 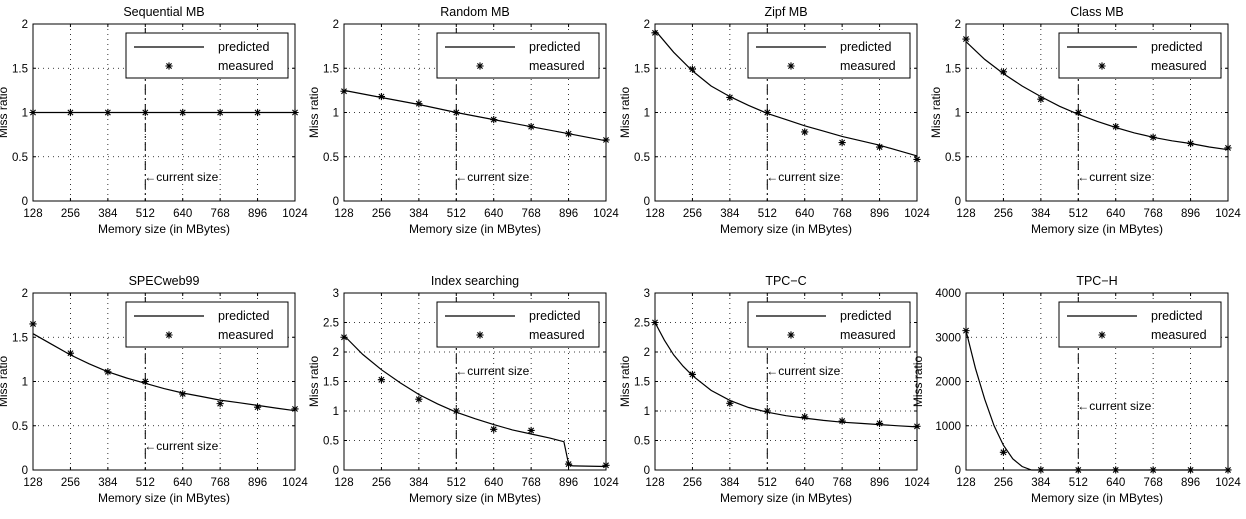 I want to click on y-tick-label: 4000, so click(x=948, y=294).